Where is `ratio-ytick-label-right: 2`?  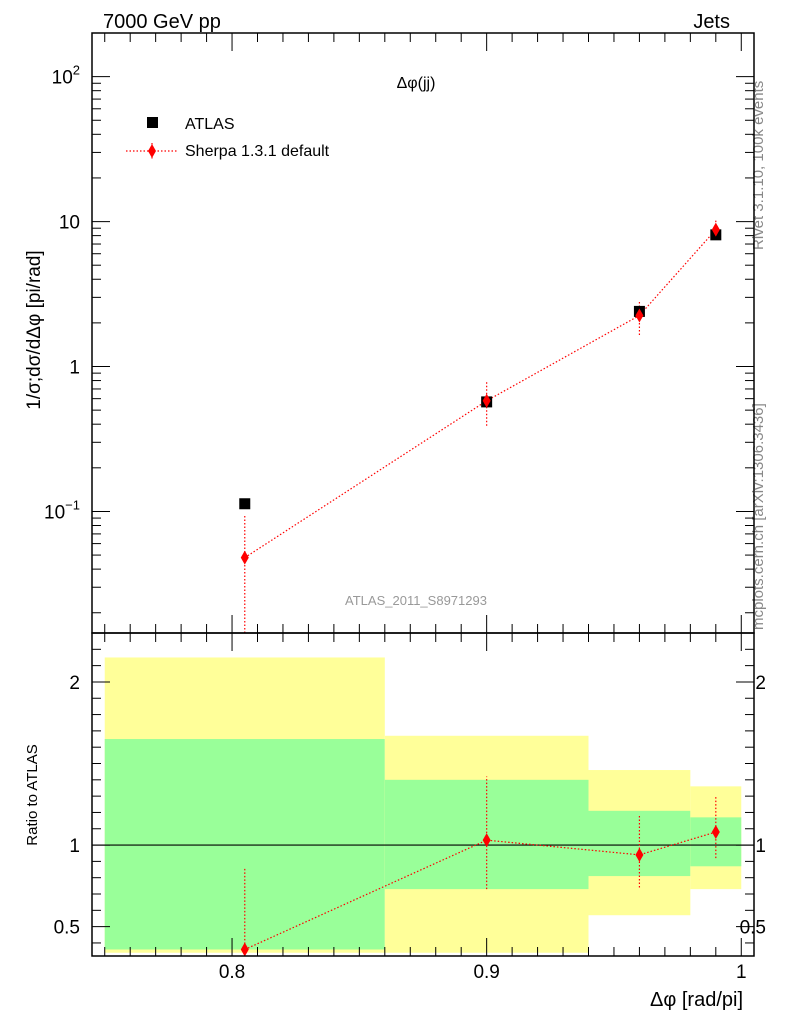 ratio-ytick-label-right: 2 is located at coordinates (760, 683).